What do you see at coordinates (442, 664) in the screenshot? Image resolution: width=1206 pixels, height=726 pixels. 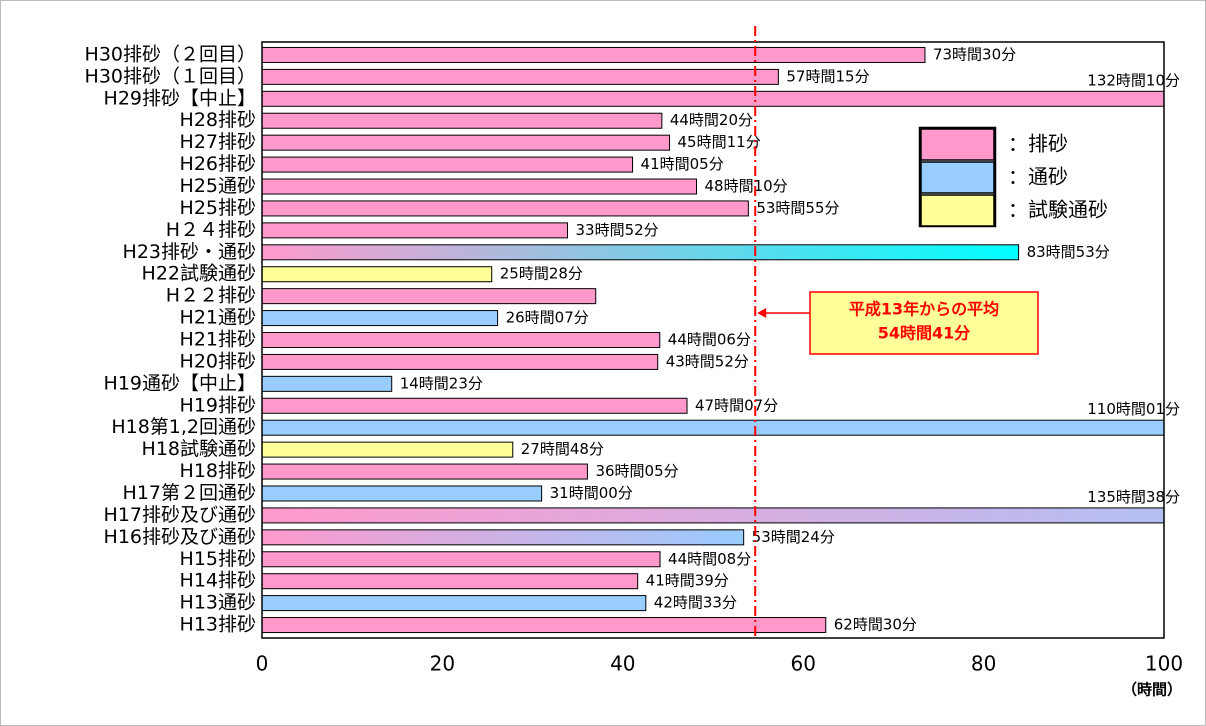 I see `x-tick-label: 20` at bounding box center [442, 664].